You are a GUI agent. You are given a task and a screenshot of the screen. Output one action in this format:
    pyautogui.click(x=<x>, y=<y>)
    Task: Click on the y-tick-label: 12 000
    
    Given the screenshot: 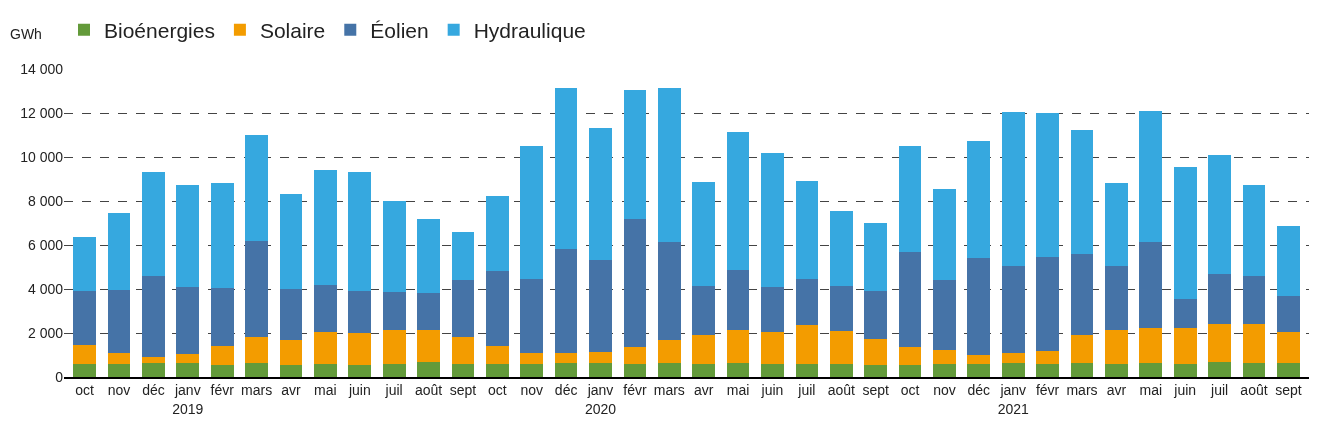 What is the action you would take?
    pyautogui.click(x=42, y=112)
    